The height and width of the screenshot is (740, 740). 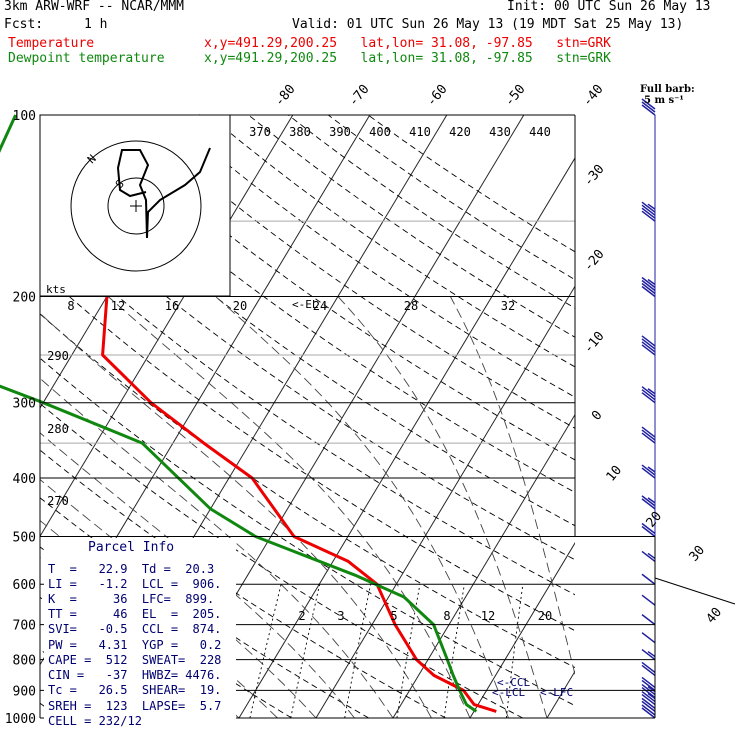 I want to click on mixing-ratio-label: 12, so click(x=488, y=616).